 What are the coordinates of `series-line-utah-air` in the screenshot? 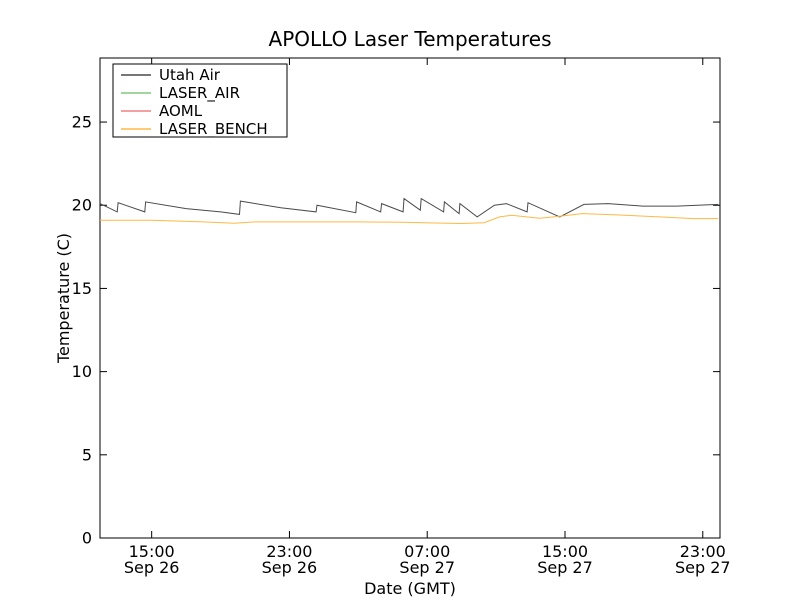 It's located at (409, 207).